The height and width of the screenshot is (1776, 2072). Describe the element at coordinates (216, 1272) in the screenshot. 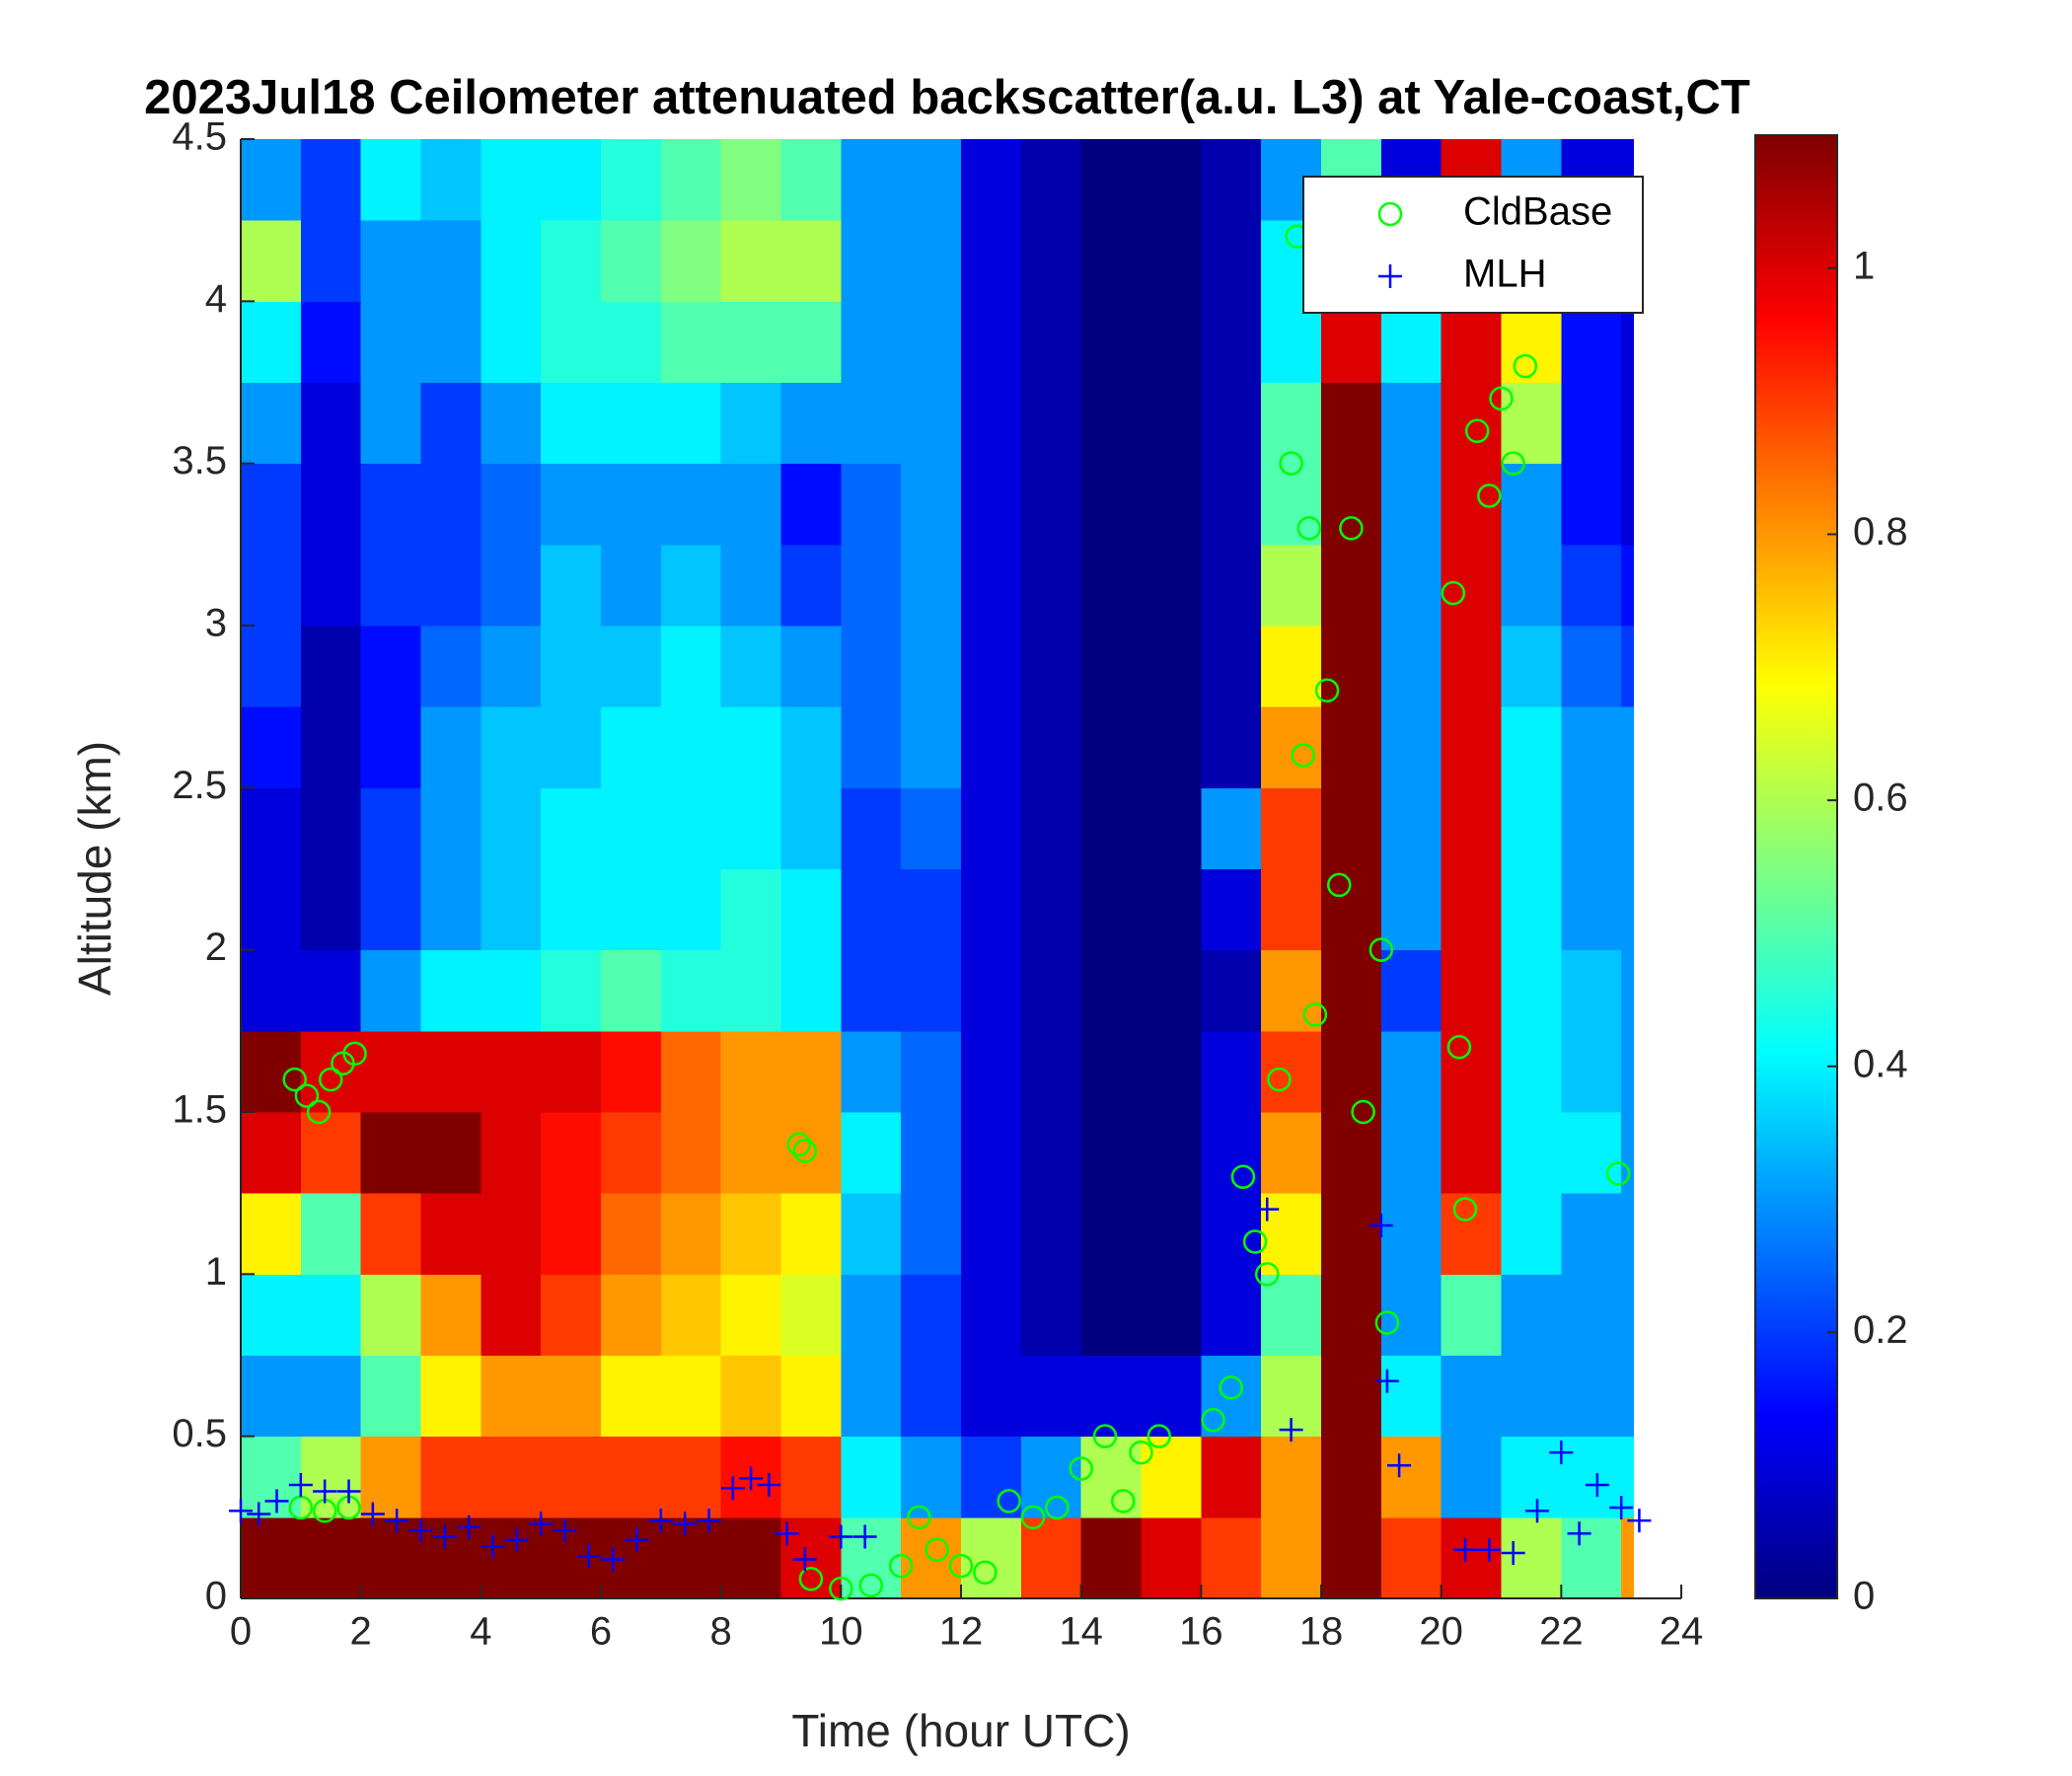

I see `y-tick-label: 1` at that location.